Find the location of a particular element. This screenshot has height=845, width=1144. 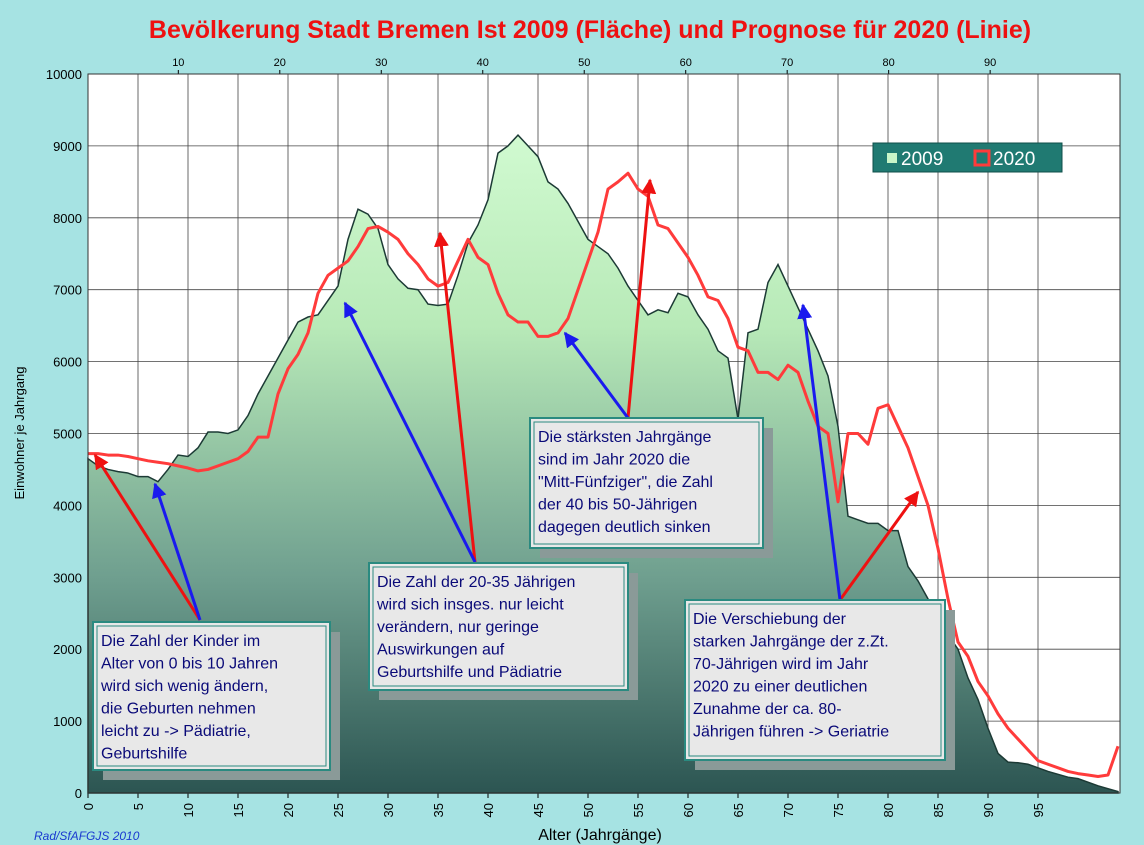

x2-tick-label: 40 is located at coordinates (483, 63).